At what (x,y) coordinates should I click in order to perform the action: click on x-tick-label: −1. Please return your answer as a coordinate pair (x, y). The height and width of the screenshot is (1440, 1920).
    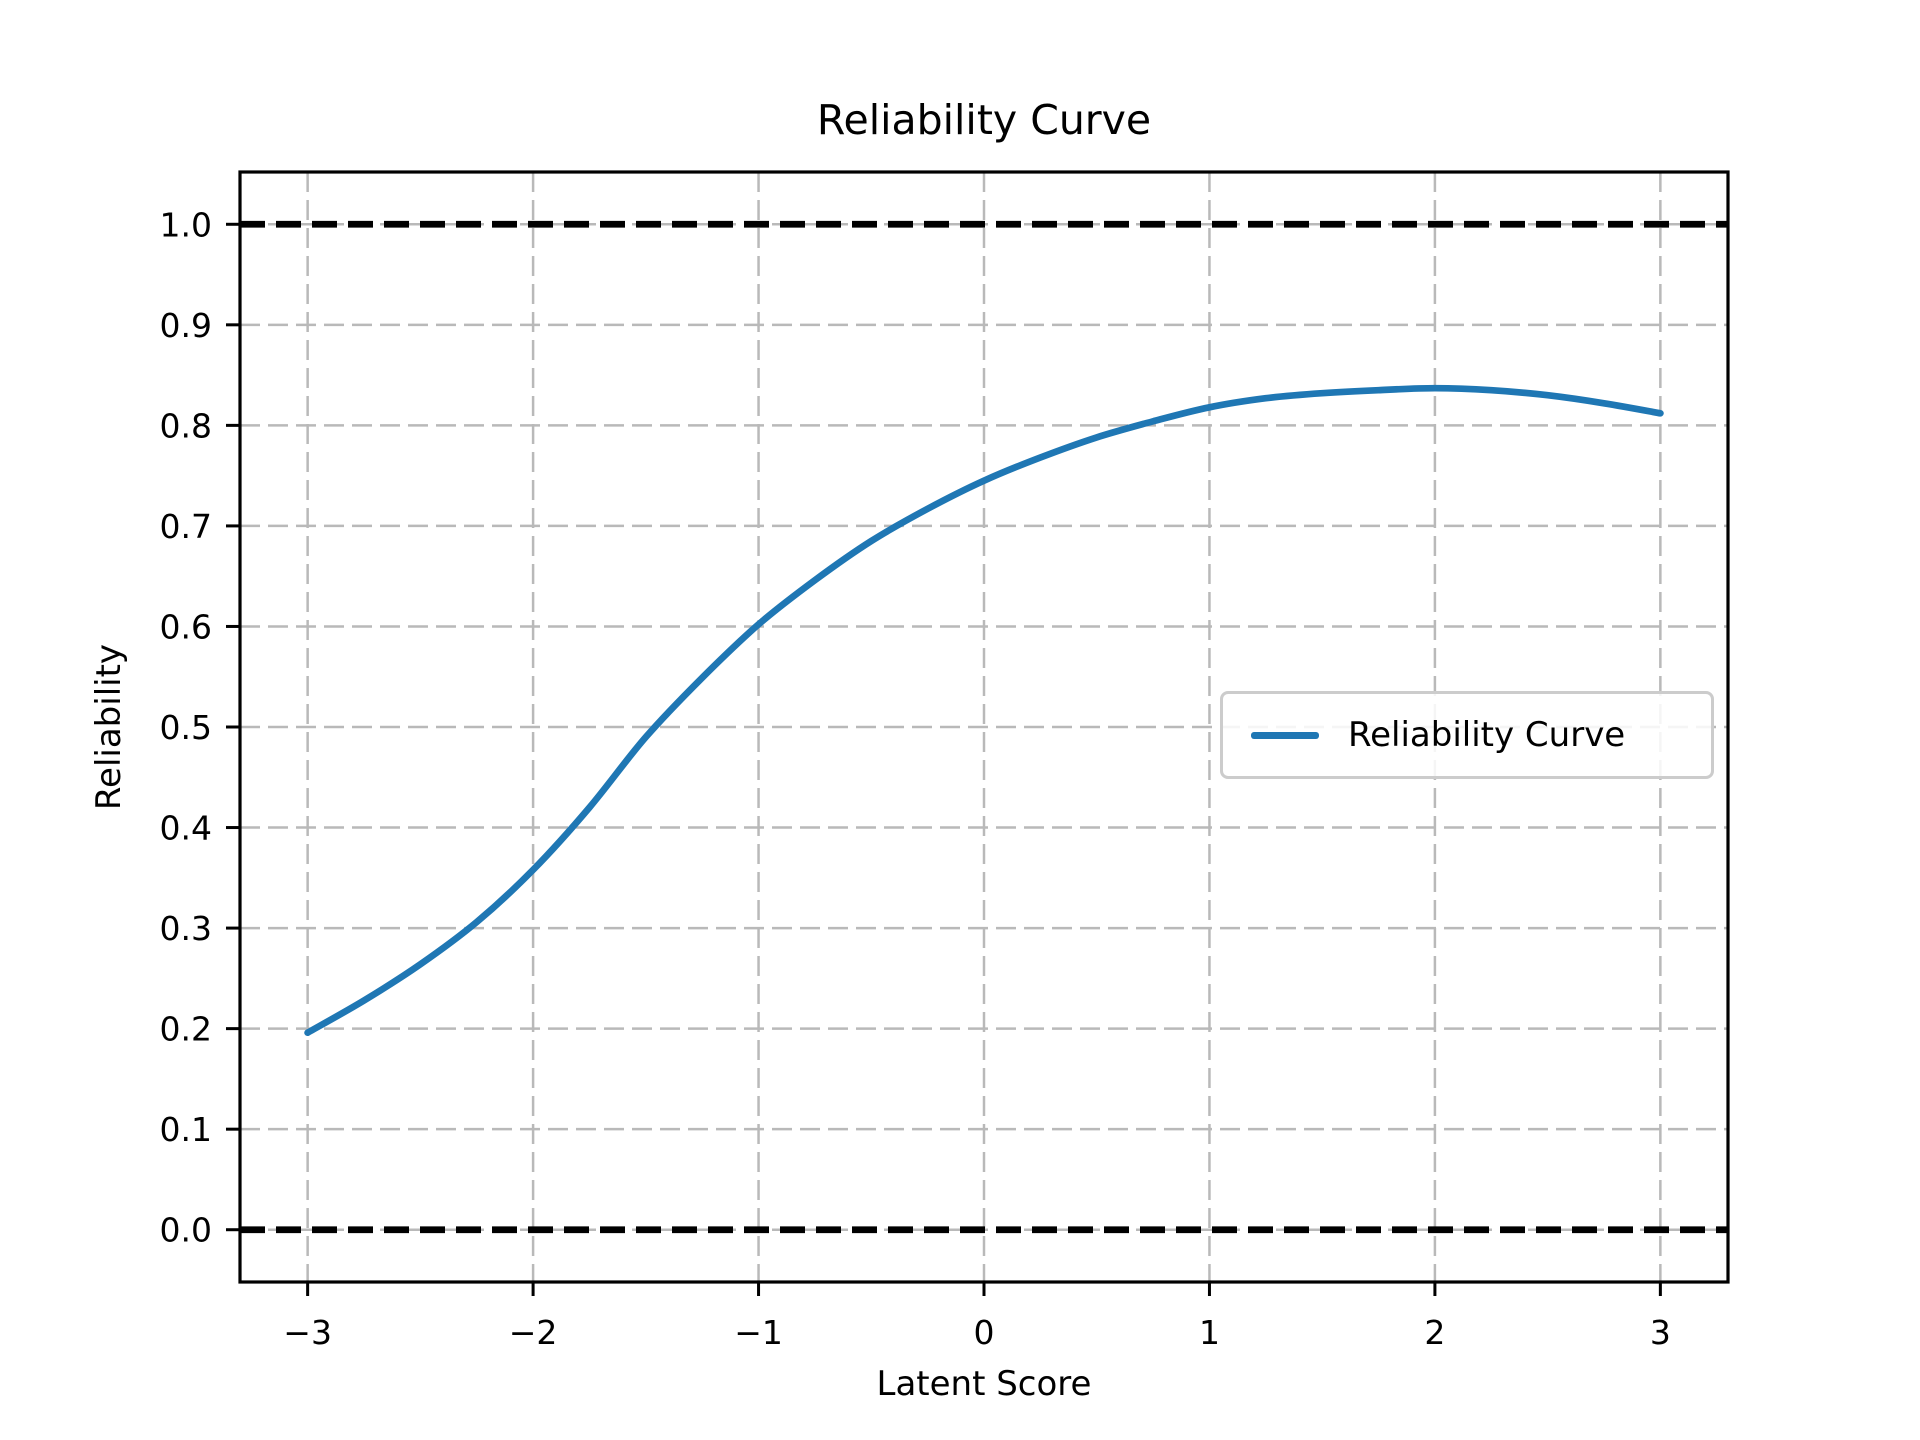
    Looking at the image, I should click on (758, 1332).